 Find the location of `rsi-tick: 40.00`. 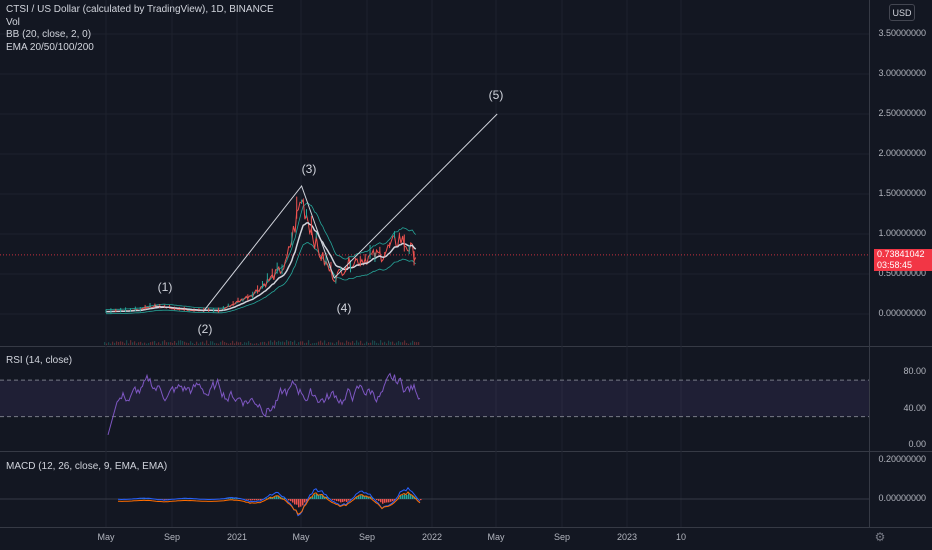

rsi-tick: 40.00 is located at coordinates (914, 408).